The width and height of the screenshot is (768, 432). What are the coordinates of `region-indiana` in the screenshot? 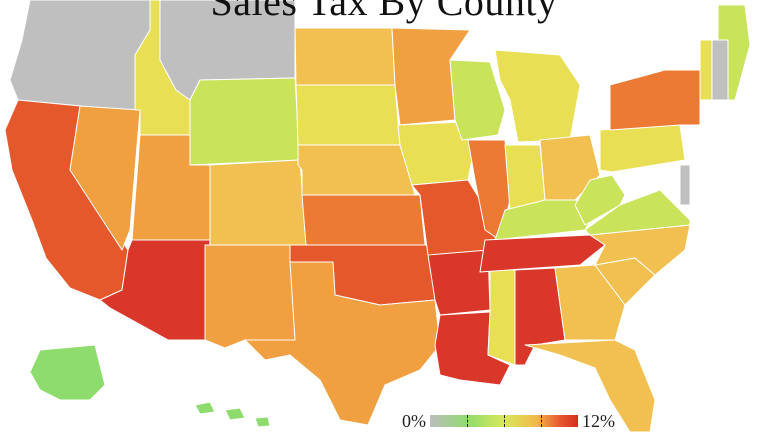 It's located at (525, 177).